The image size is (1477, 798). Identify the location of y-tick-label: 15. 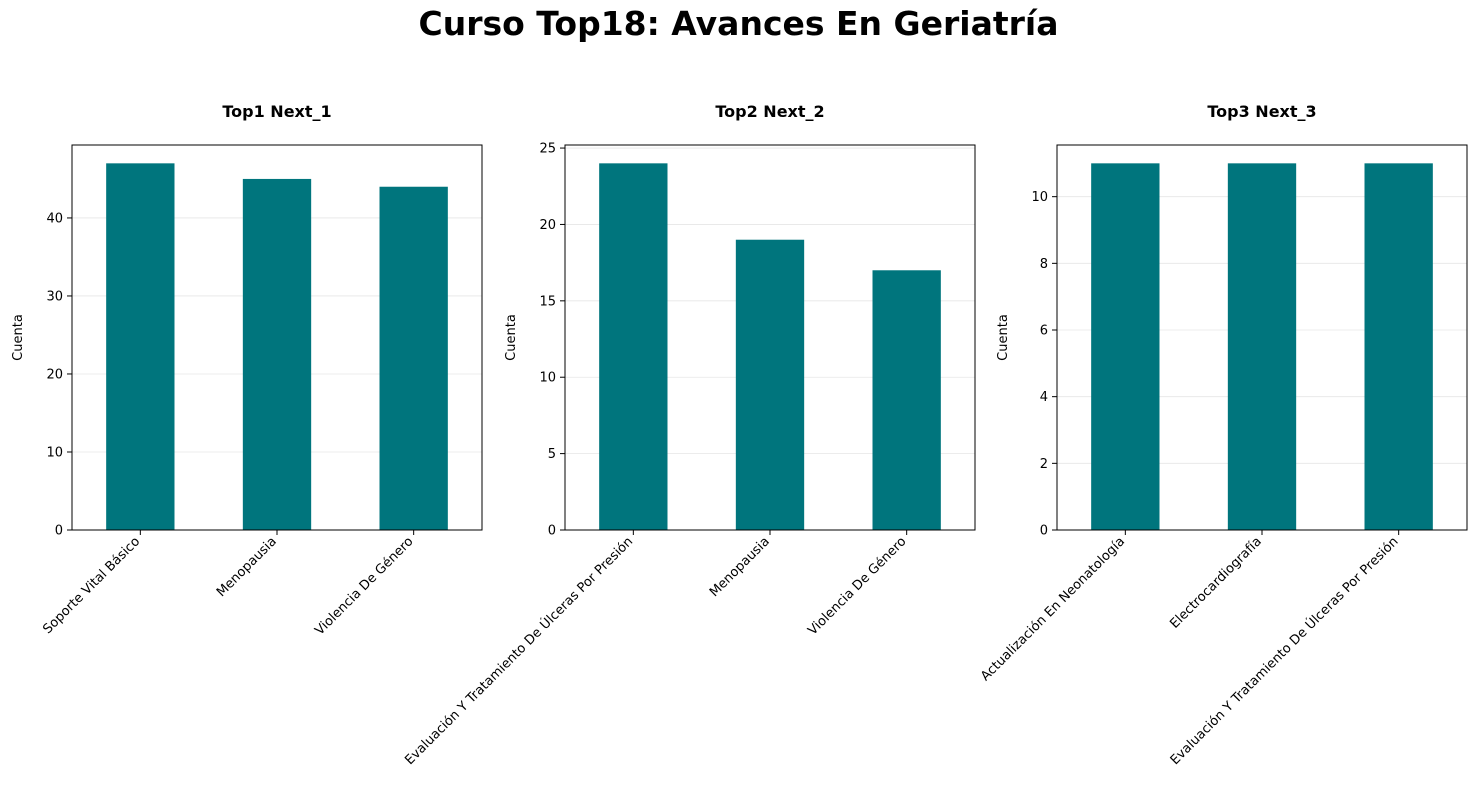
(547, 301).